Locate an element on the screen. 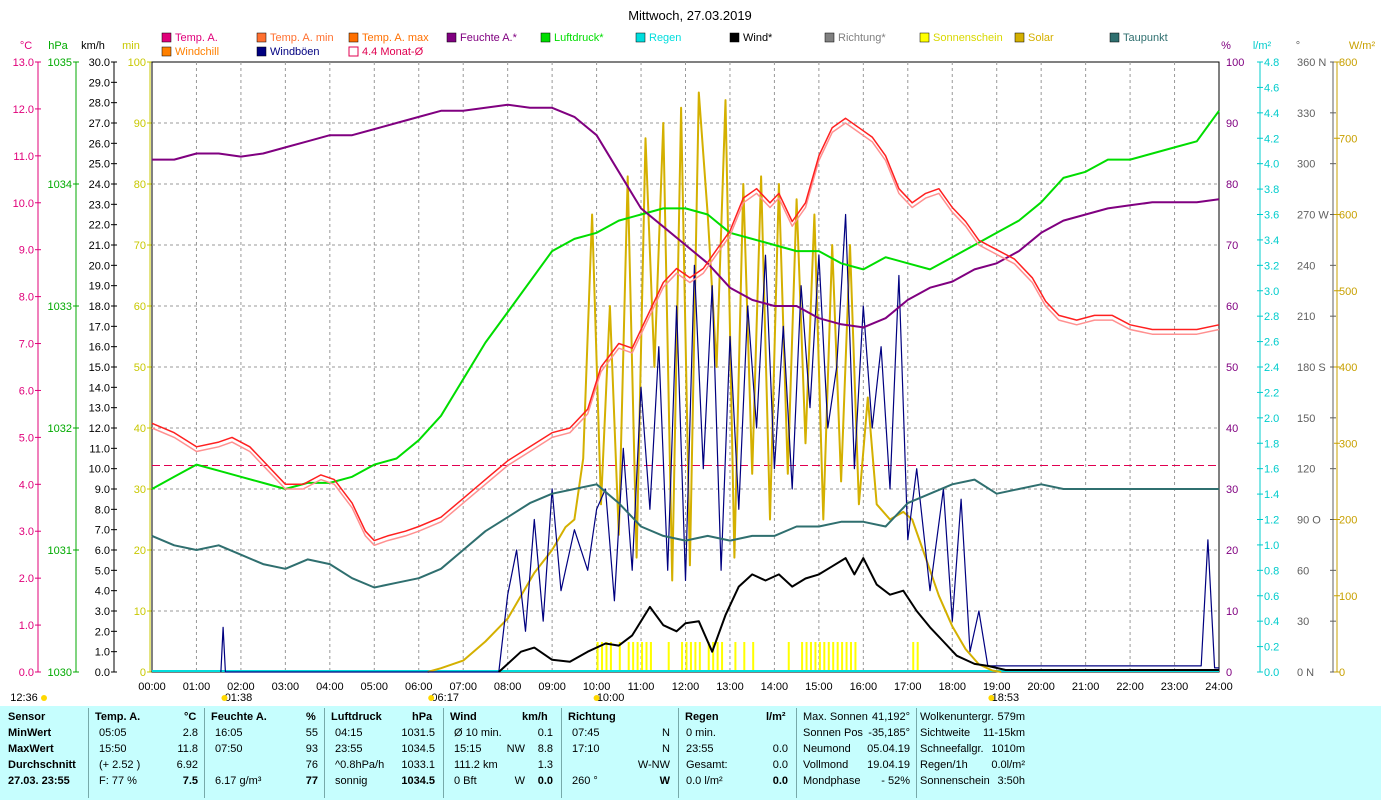 This screenshot has width=1381, height=800. legend-item: Sonnenschein is located at coordinates (961, 38).